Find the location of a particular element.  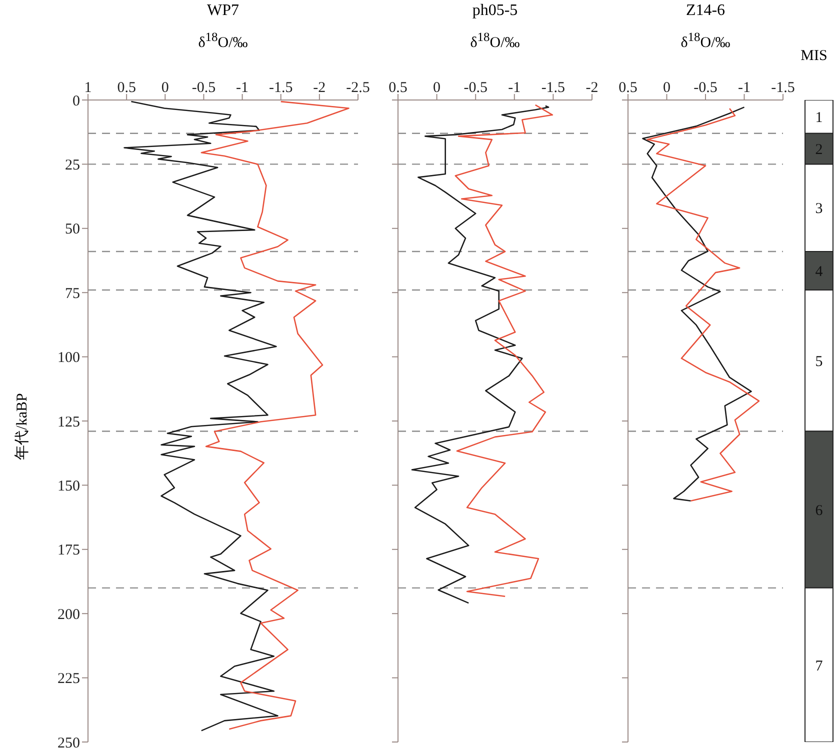

y-tick-label: 225 is located at coordinates (69, 679).